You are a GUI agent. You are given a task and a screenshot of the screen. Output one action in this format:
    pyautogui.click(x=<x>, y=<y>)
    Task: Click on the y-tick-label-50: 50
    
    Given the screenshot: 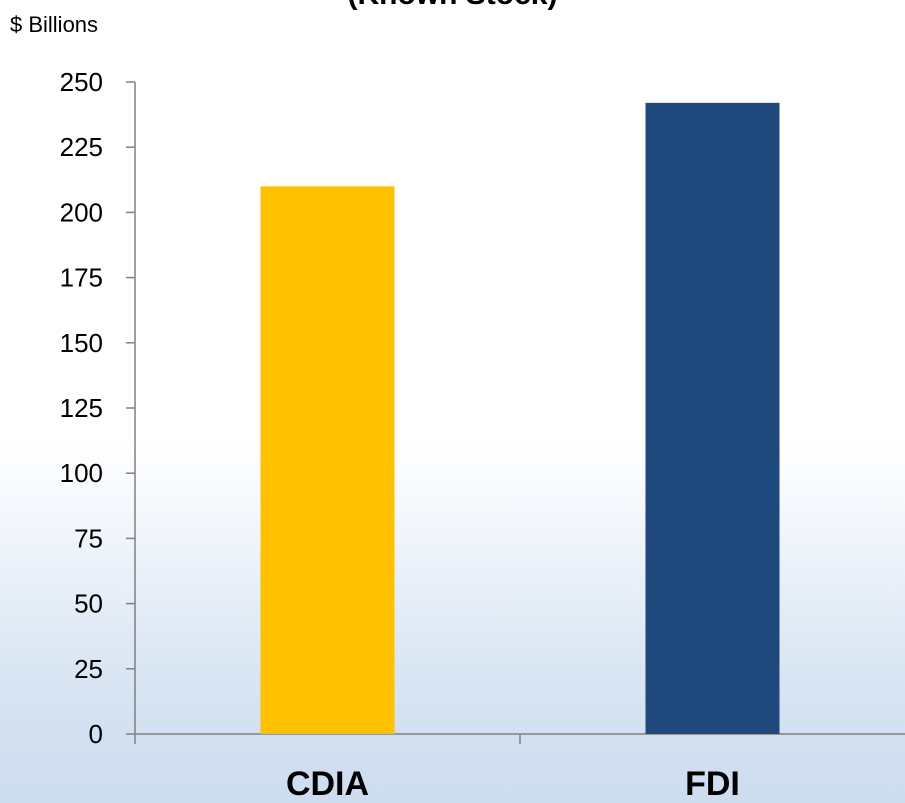 What is the action you would take?
    pyautogui.click(x=88, y=604)
    